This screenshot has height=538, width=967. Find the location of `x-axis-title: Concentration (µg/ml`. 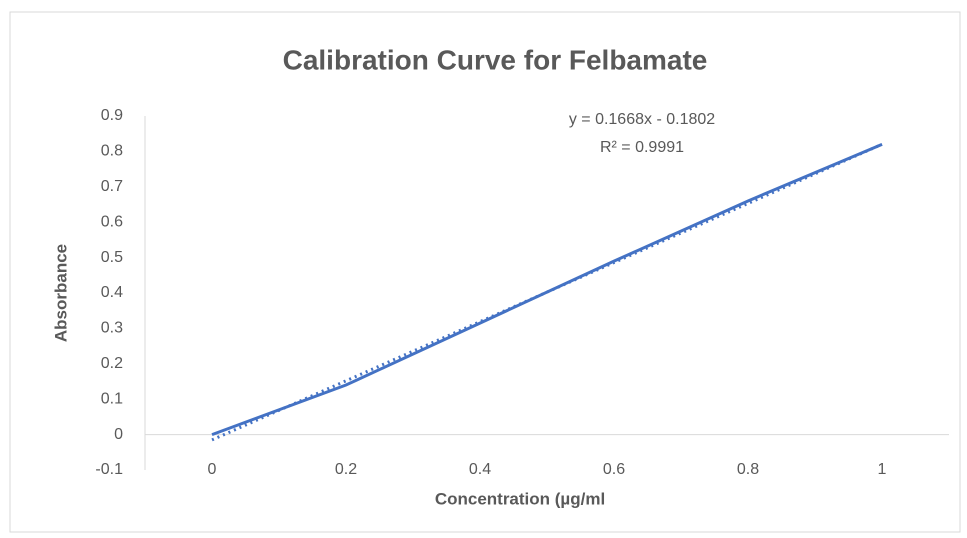

x-axis-title: Concentration (µg/ml is located at coordinates (520, 498).